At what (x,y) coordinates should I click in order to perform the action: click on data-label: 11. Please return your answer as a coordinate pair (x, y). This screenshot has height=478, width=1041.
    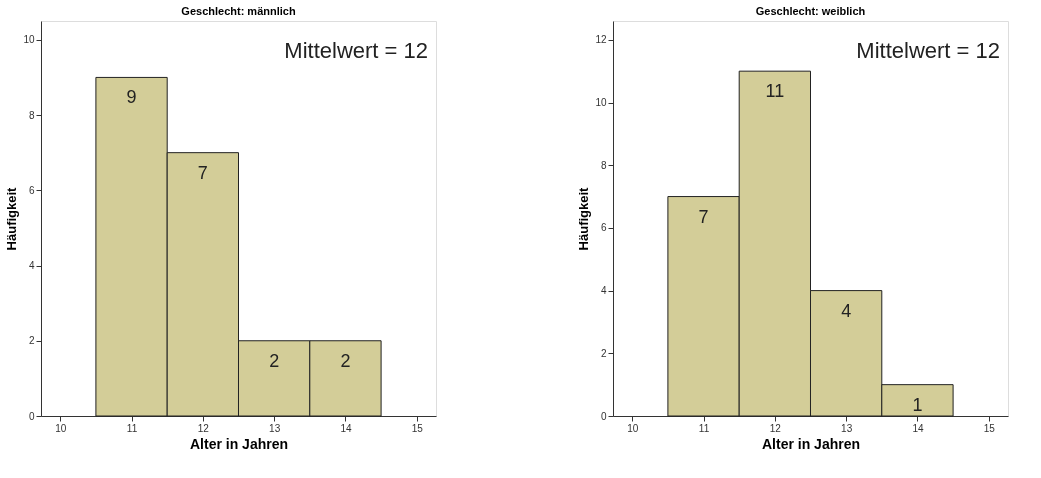
    Looking at the image, I should click on (775, 91).